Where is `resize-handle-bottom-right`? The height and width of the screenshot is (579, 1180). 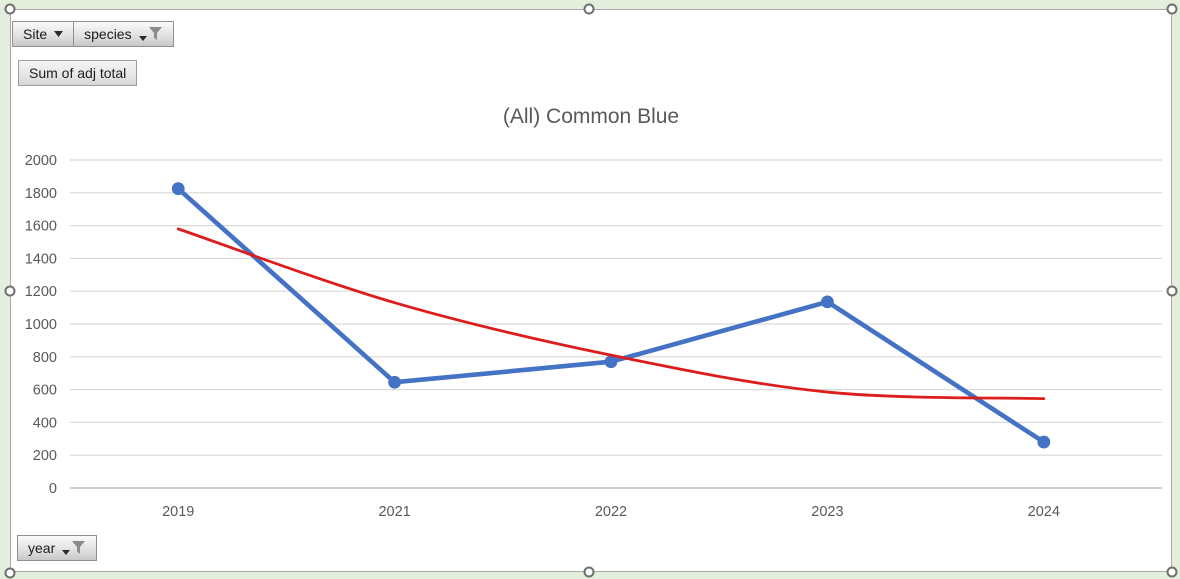
resize-handle-bottom-right is located at coordinates (1172, 572).